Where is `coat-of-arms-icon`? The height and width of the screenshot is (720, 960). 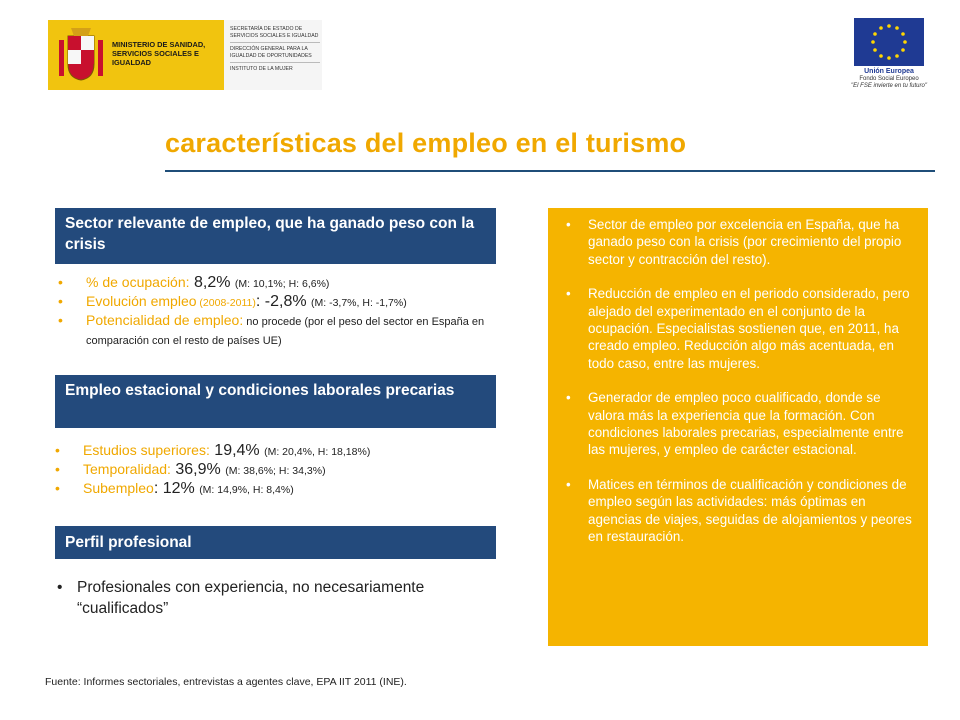 coat-of-arms-icon is located at coordinates (81, 54).